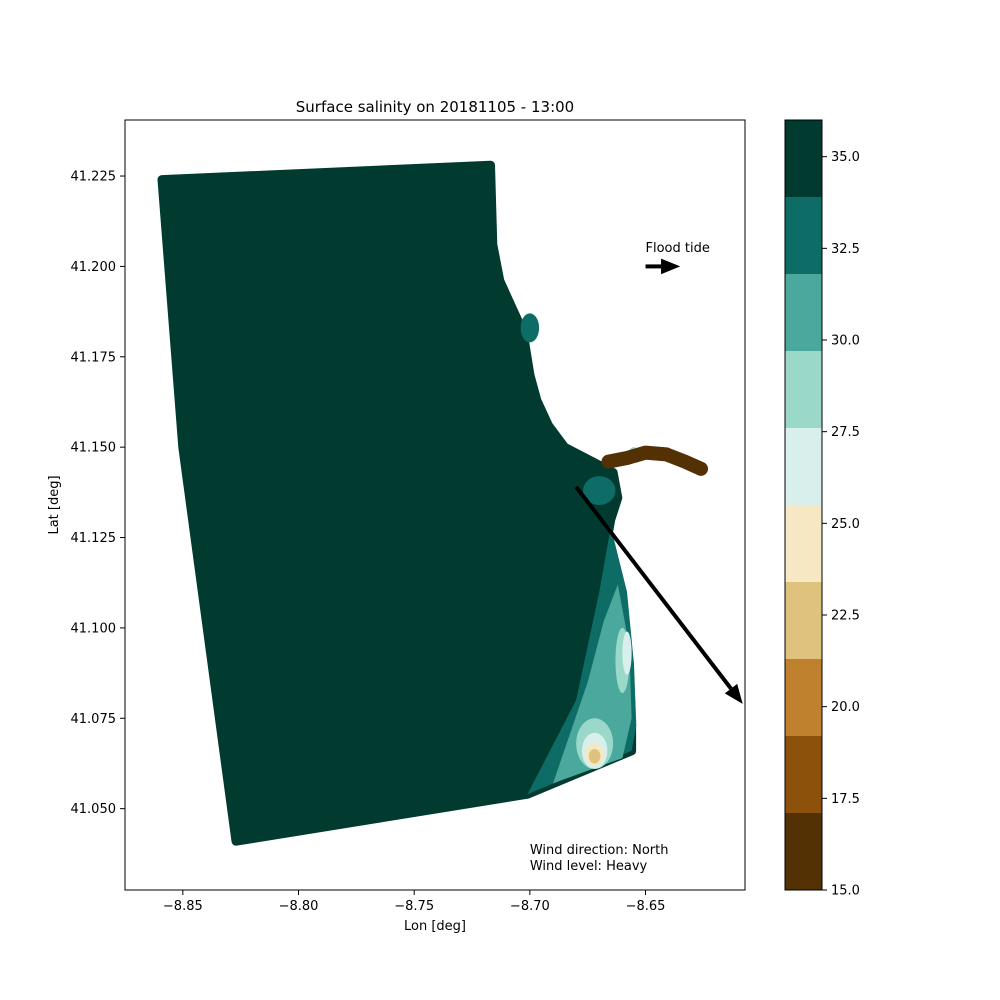 The width and height of the screenshot is (1000, 1000). Describe the element at coordinates (845, 341) in the screenshot. I see `colorbar-tick-label: 30.0` at that location.